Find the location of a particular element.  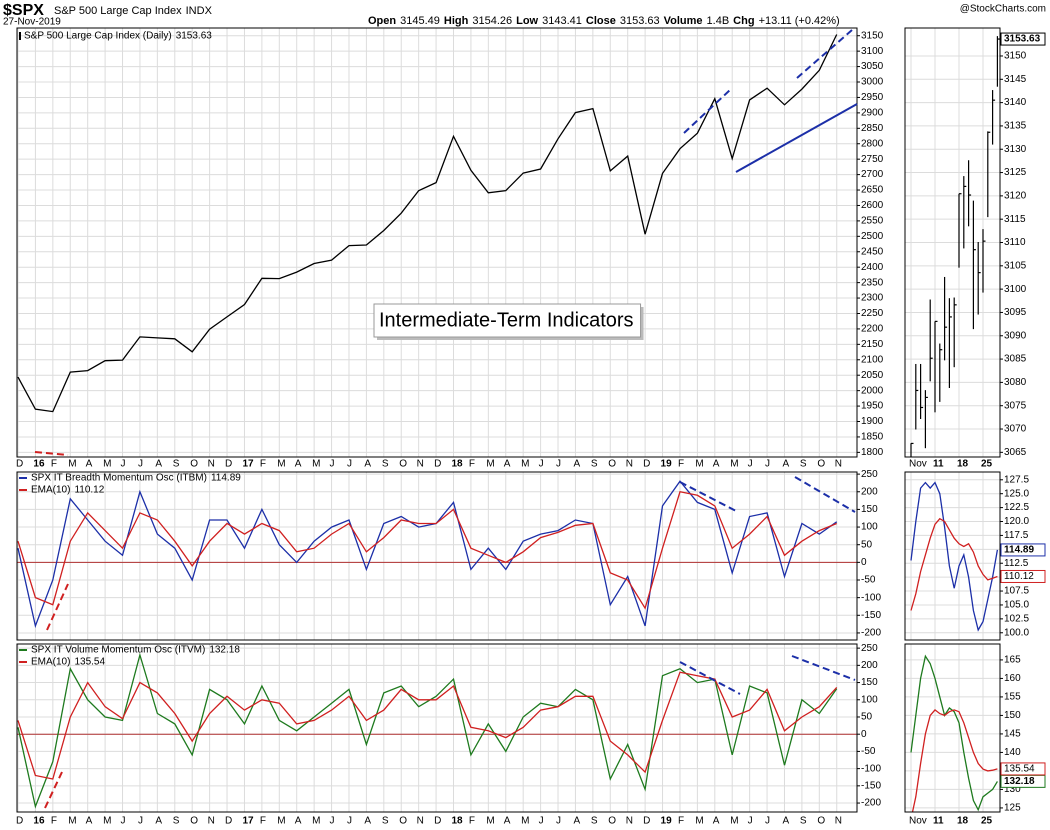

y-tick-label: 3085 is located at coordinates (1015, 359).